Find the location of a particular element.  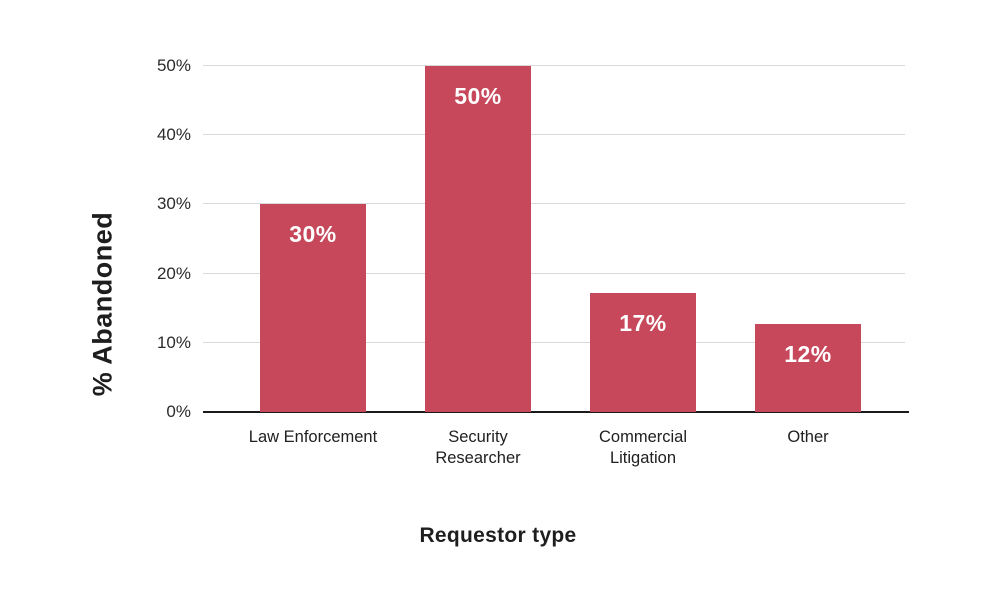

y-axis-title: % Abandoned is located at coordinates (102, 304).